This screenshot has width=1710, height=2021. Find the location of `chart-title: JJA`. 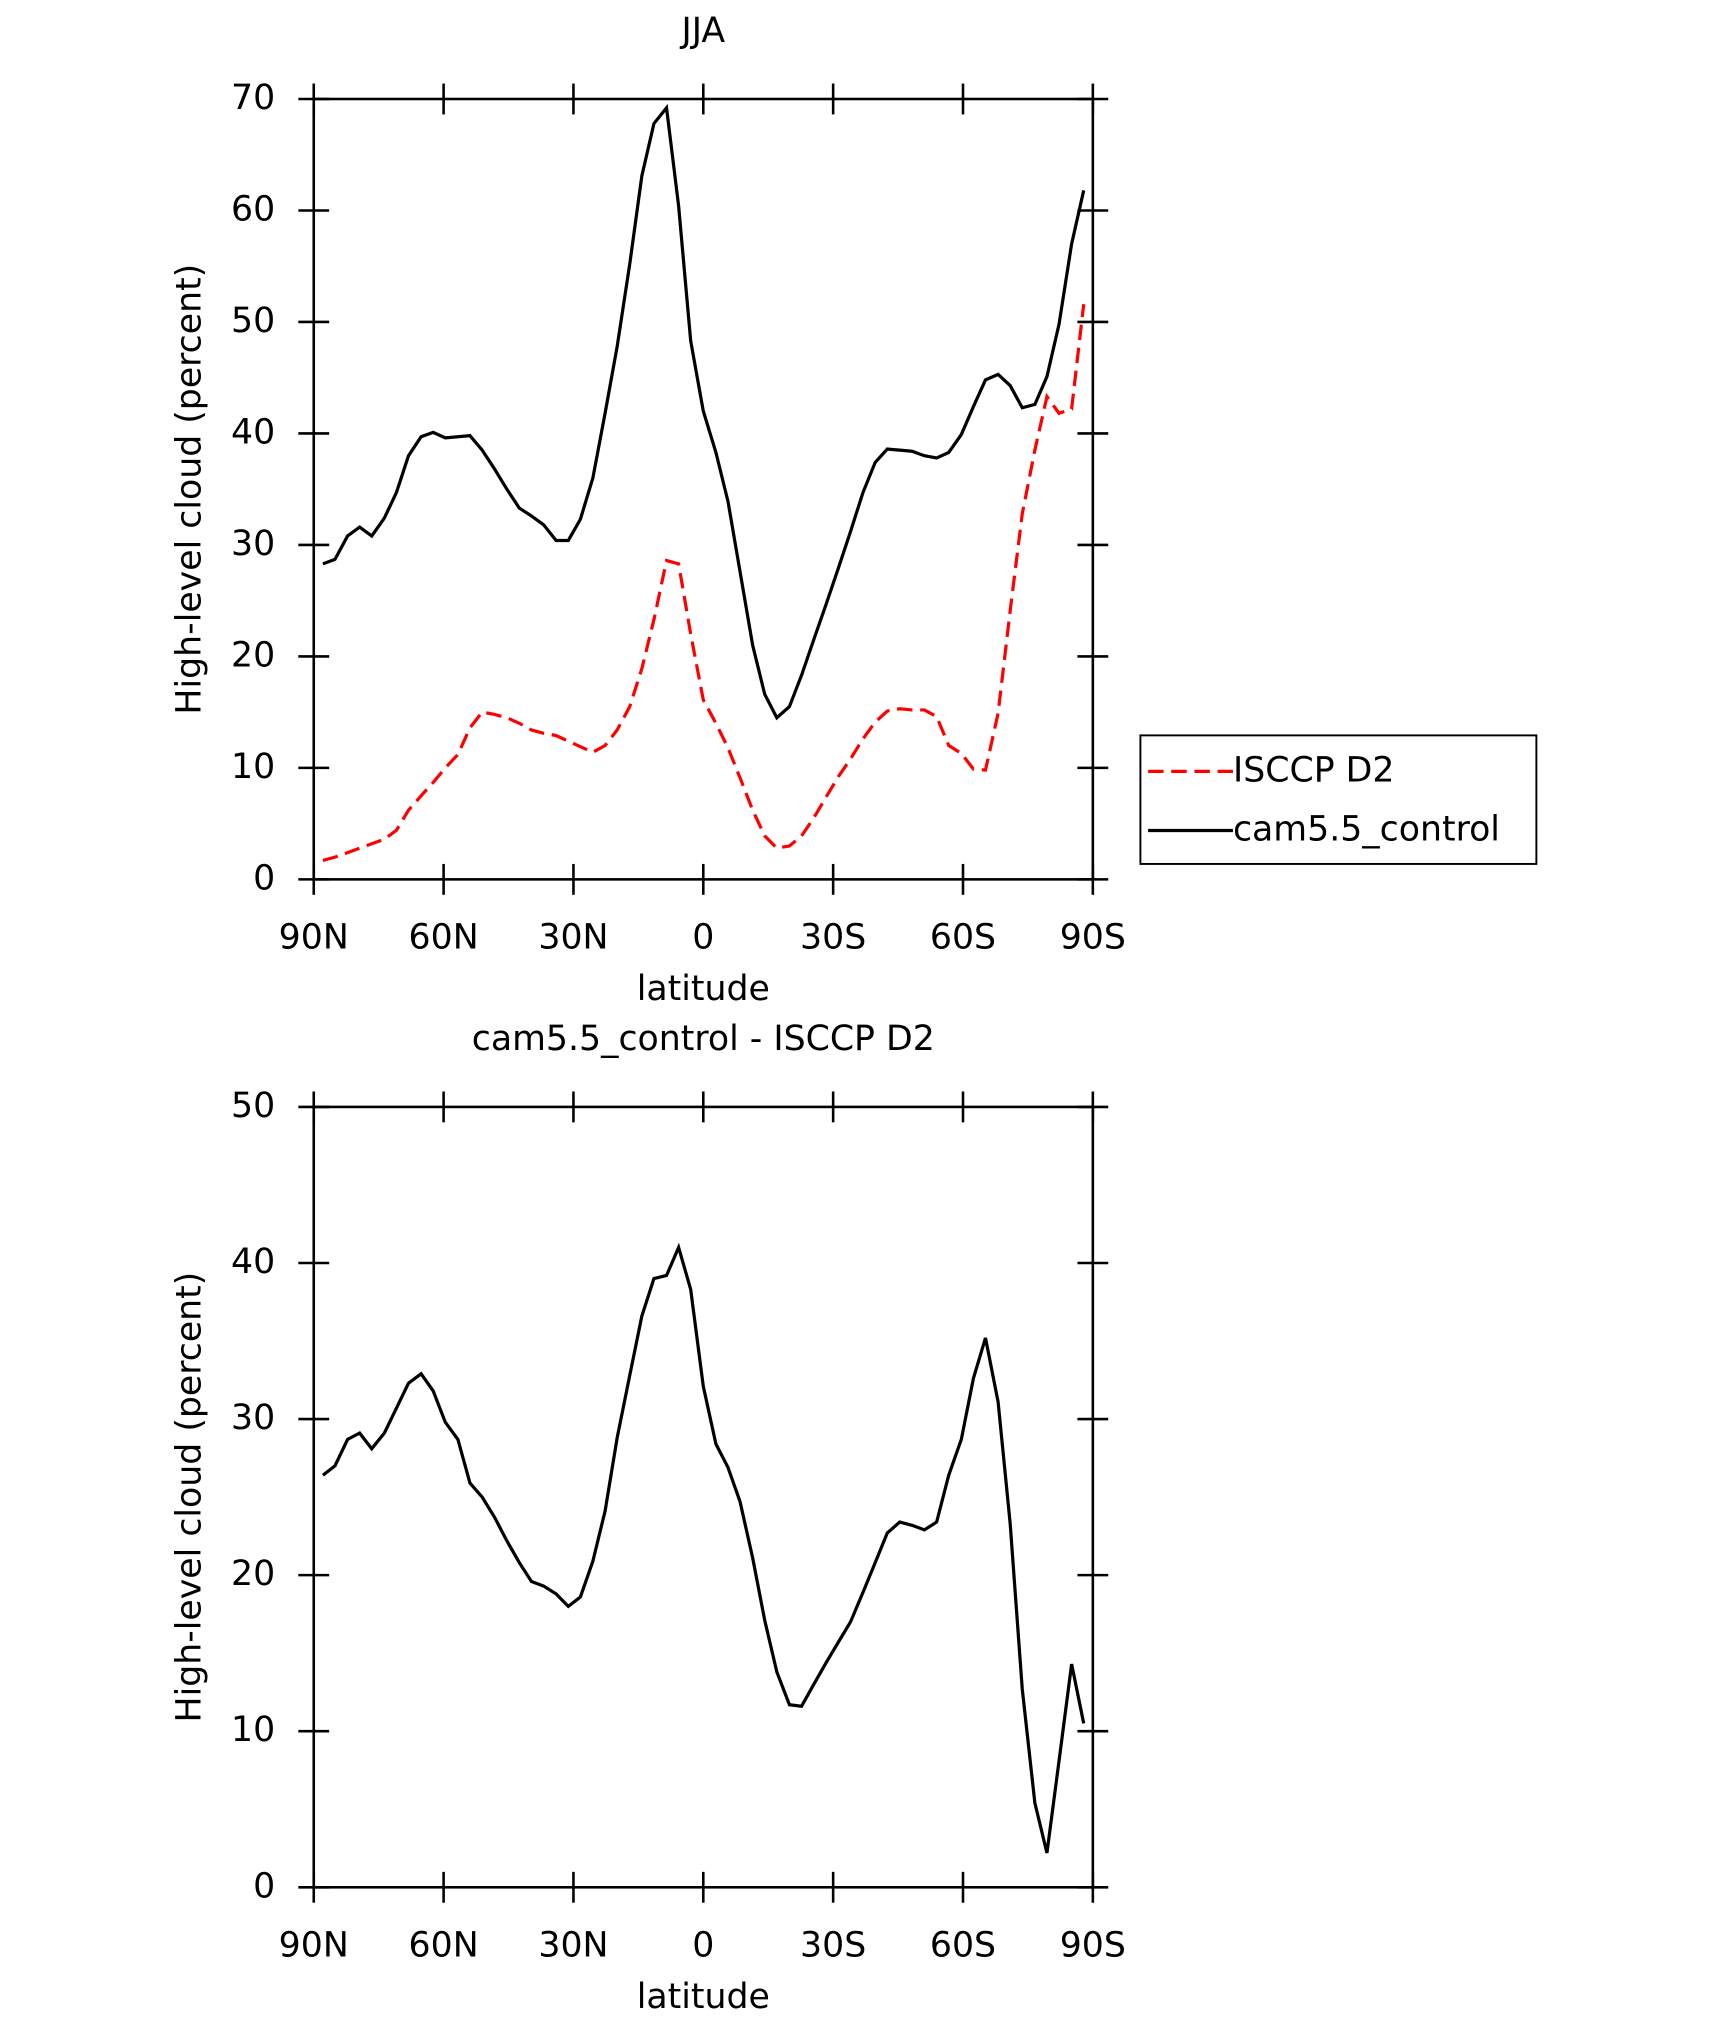

chart-title: JJA is located at coordinates (702, 31).